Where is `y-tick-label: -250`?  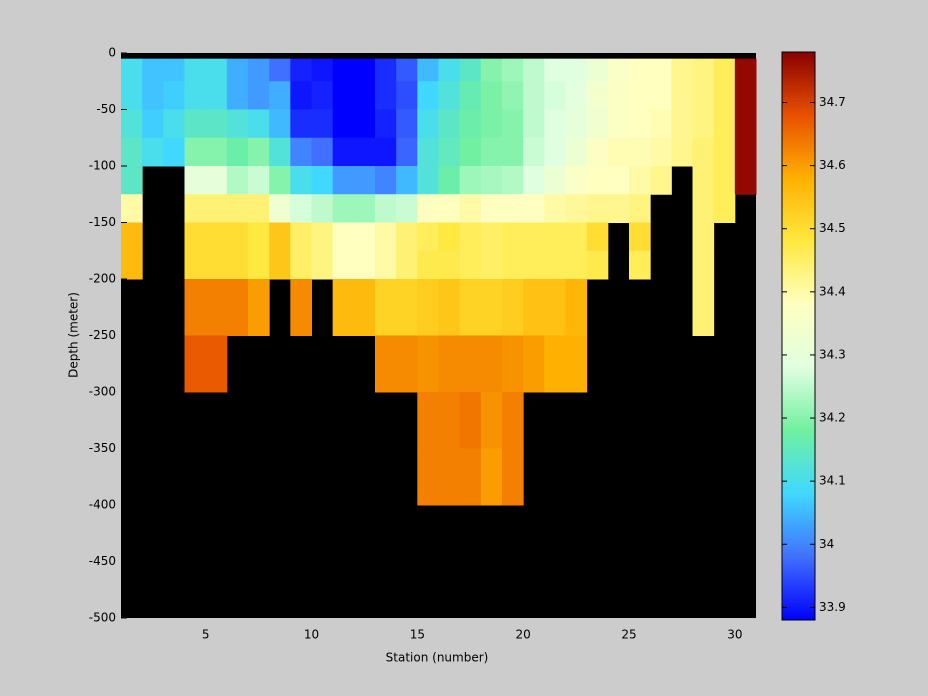 y-tick-label: -250 is located at coordinates (102, 335).